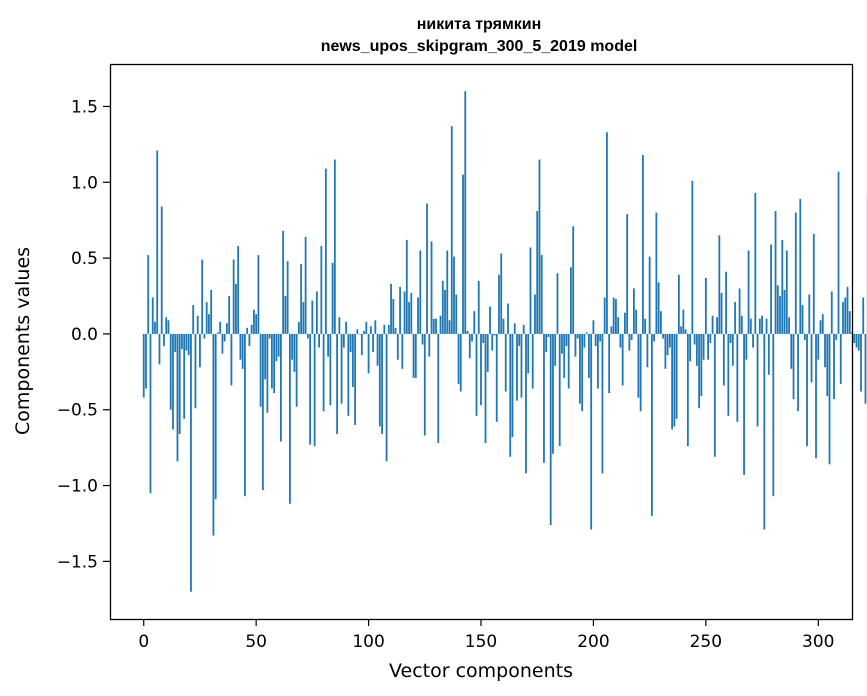  I want to click on x-axis: 0 50 100 150 200 250 300, so click(486, 635).